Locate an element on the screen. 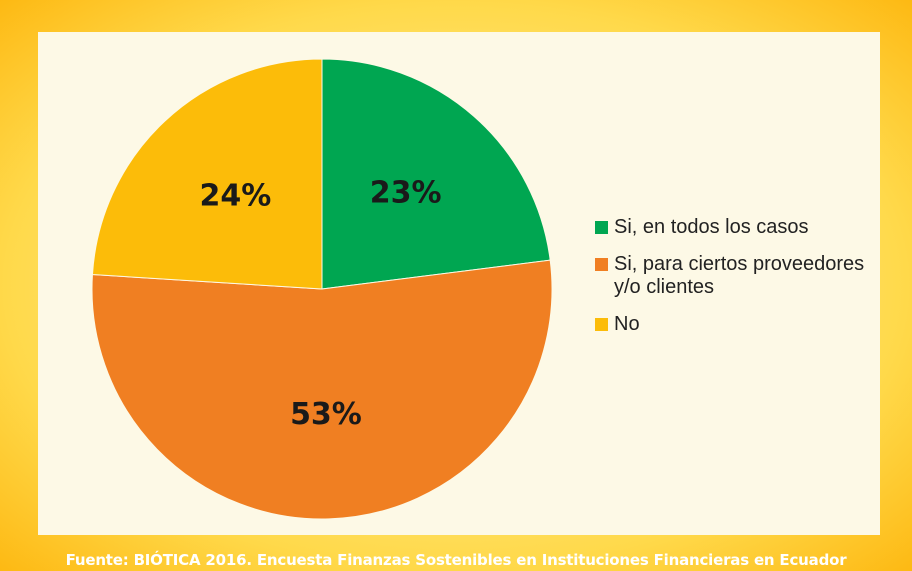 The width and height of the screenshot is (912, 571). legend-item: Si, en todos los casos is located at coordinates (735, 227).